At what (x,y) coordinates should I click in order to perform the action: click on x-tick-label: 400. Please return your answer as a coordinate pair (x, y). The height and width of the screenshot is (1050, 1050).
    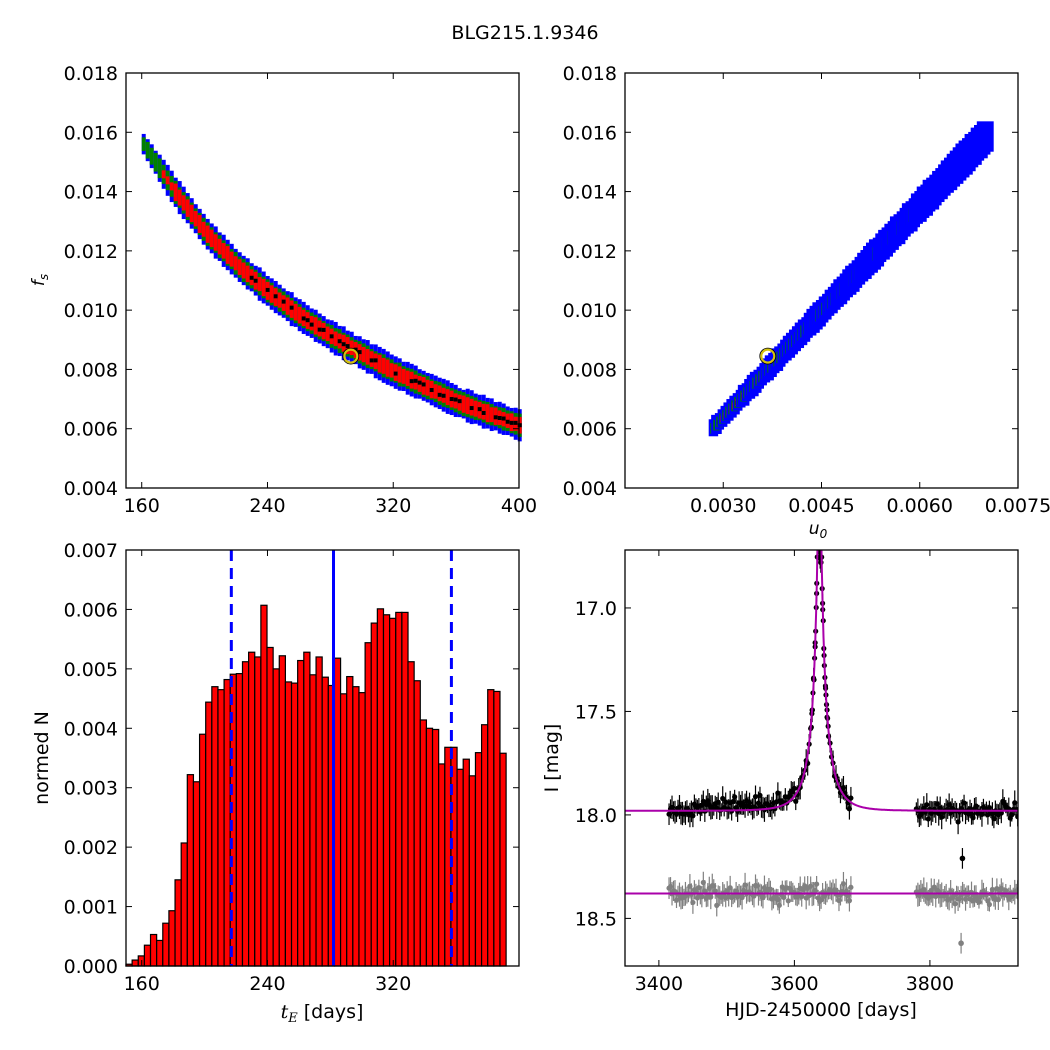
    Looking at the image, I should click on (519, 506).